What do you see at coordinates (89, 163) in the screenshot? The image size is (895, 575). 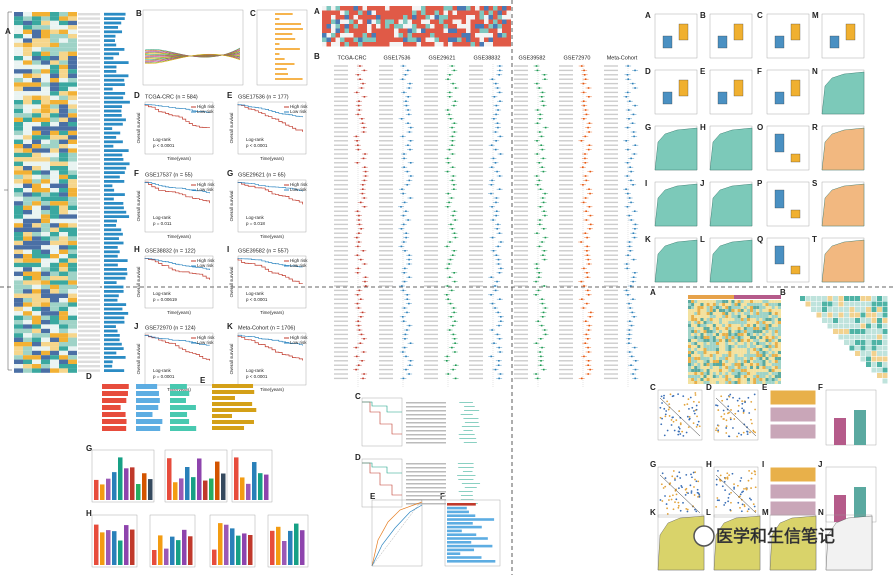 I see `heat-label-bar` at bounding box center [89, 163].